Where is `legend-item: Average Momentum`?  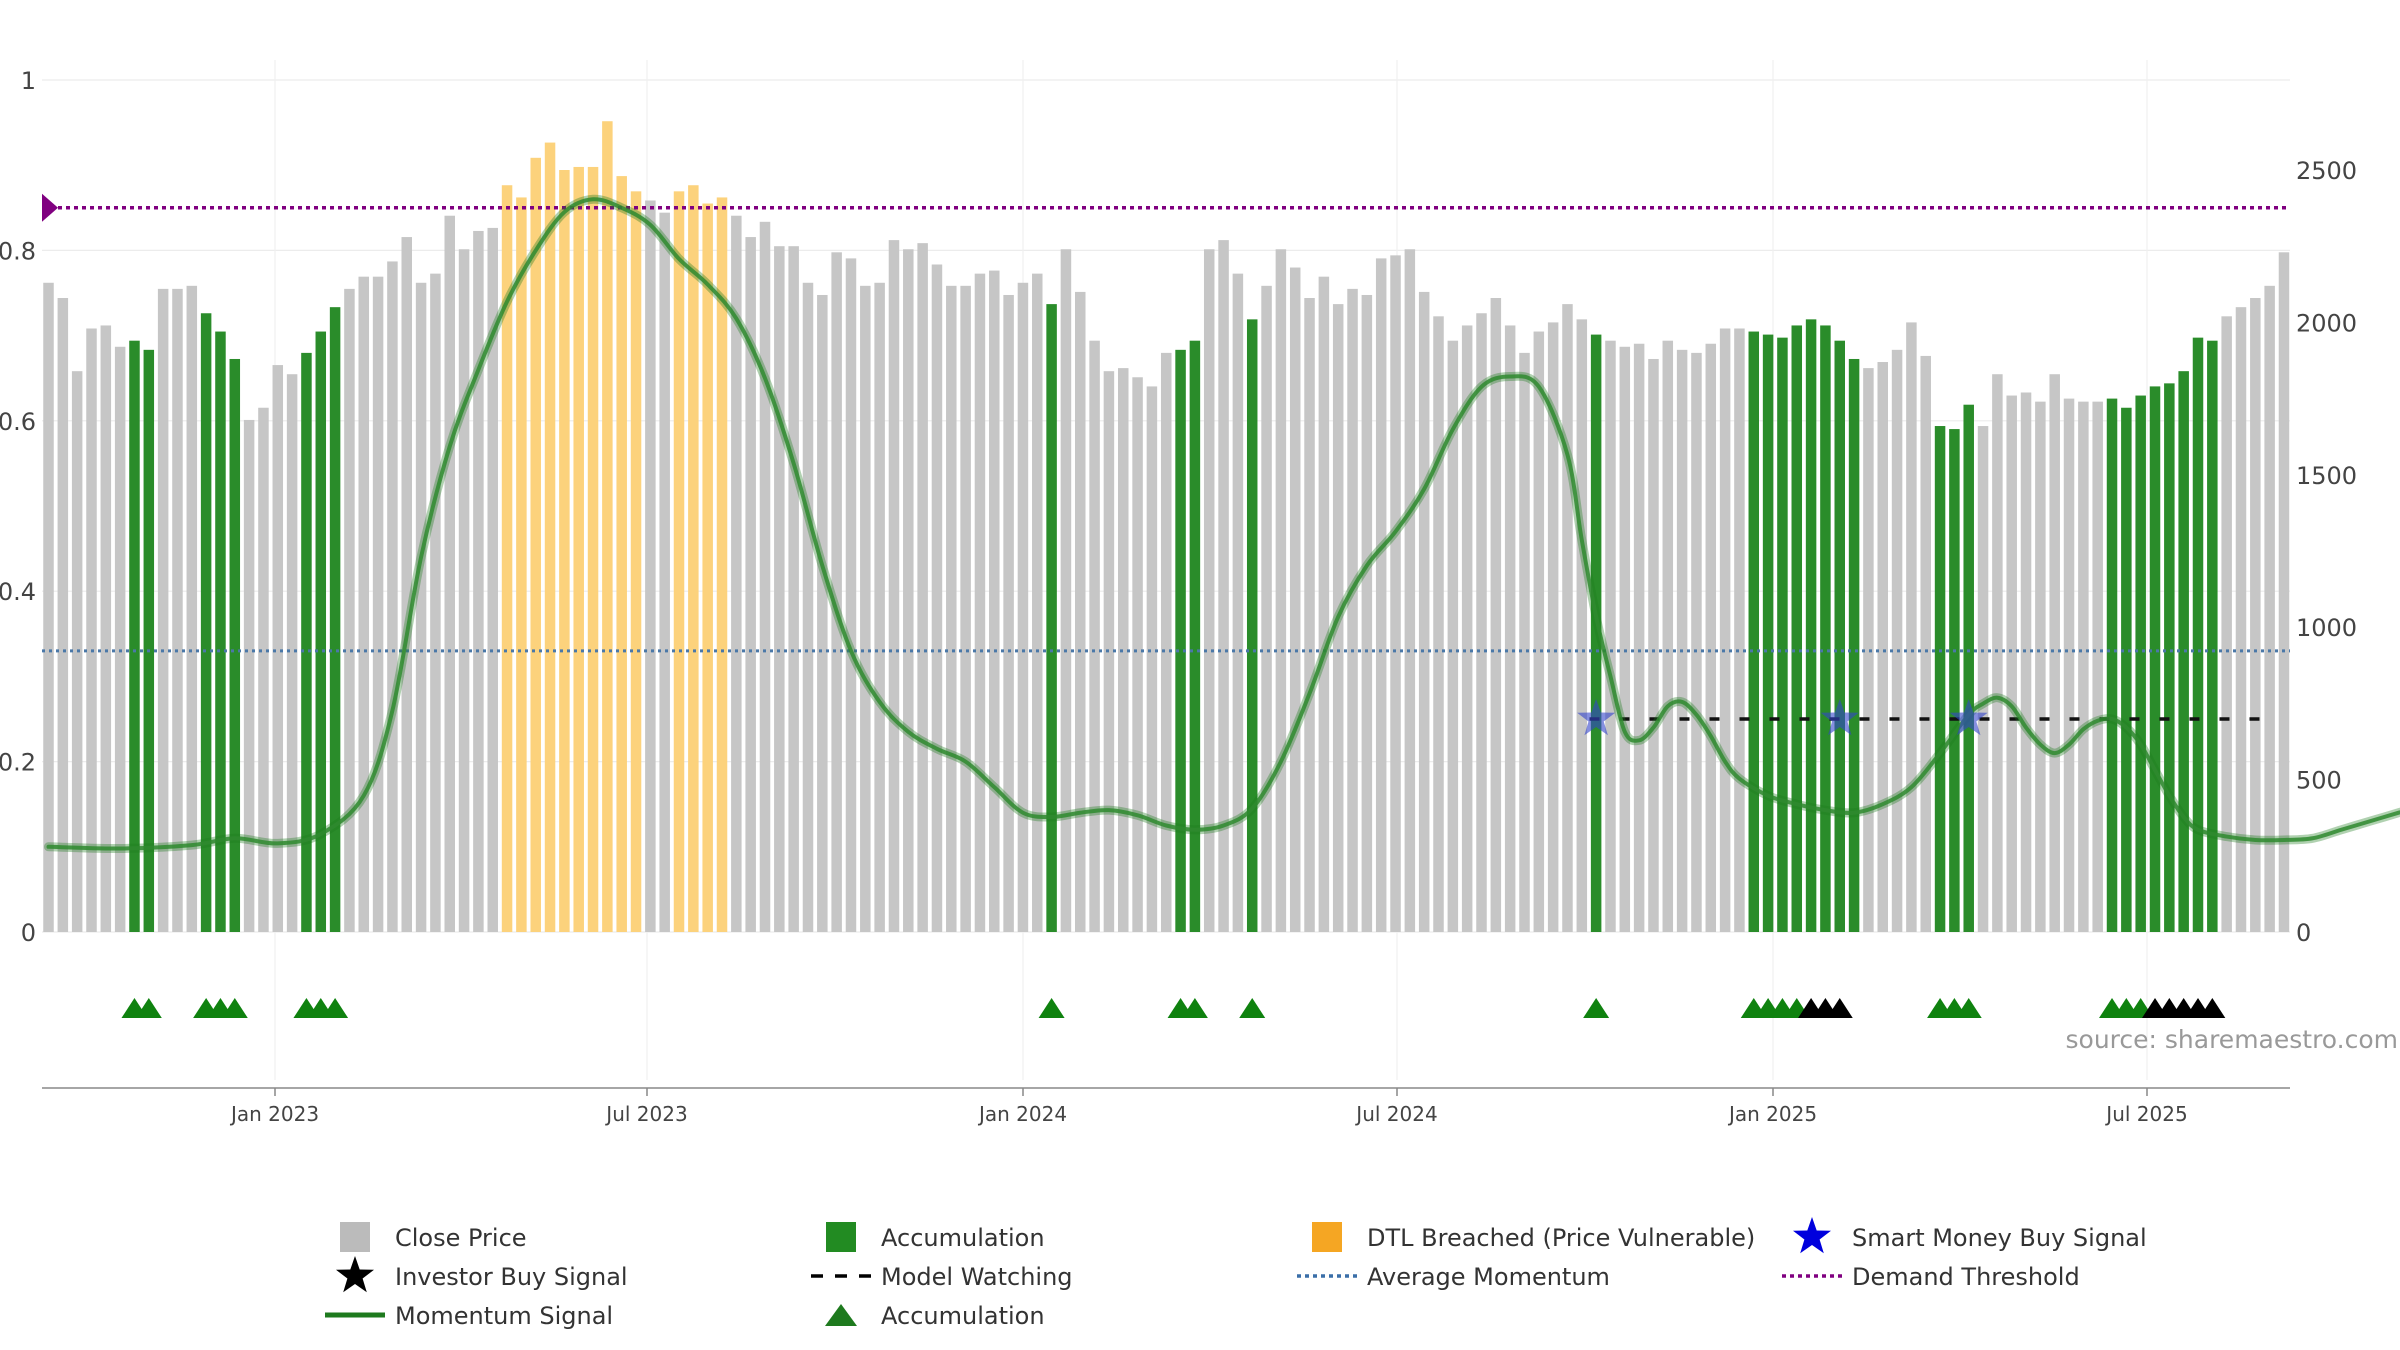 legend-item: Average Momentum is located at coordinates (1453, 1277).